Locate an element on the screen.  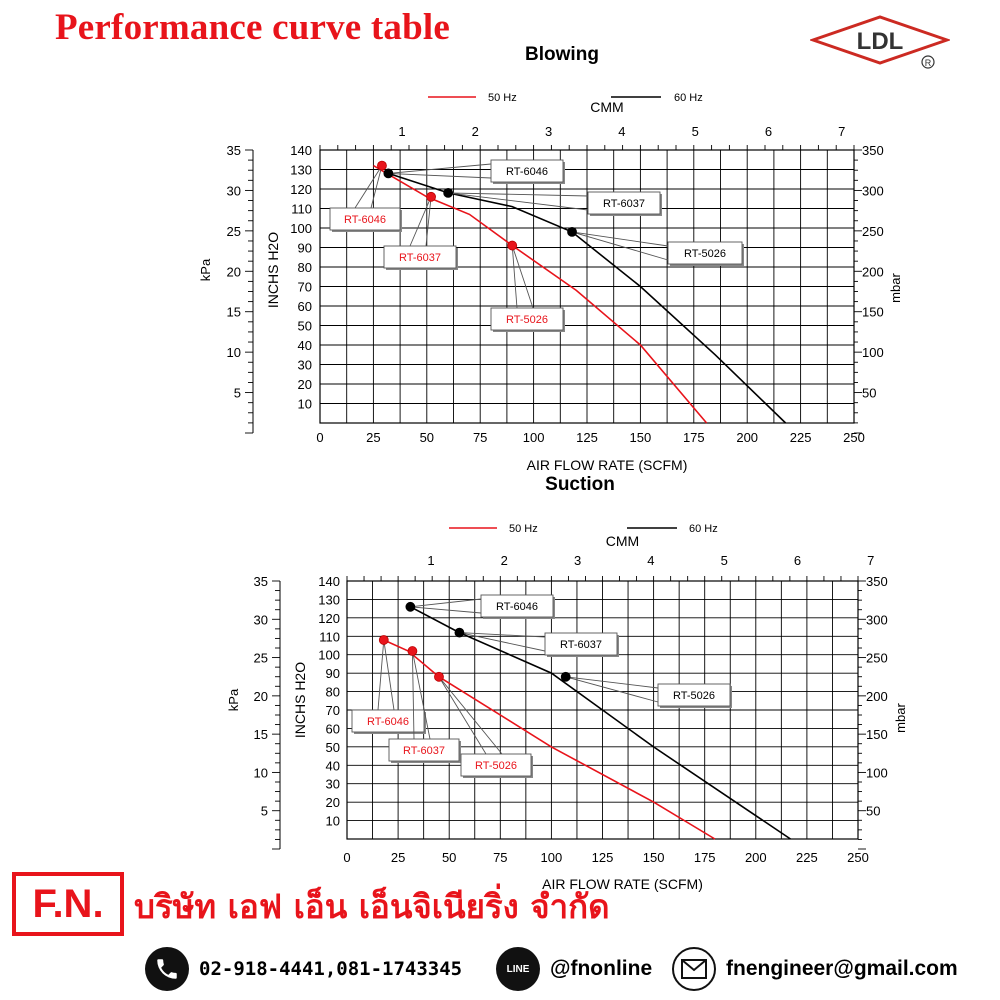
ldl-logo: LDL R is located at coordinates (880, 42).